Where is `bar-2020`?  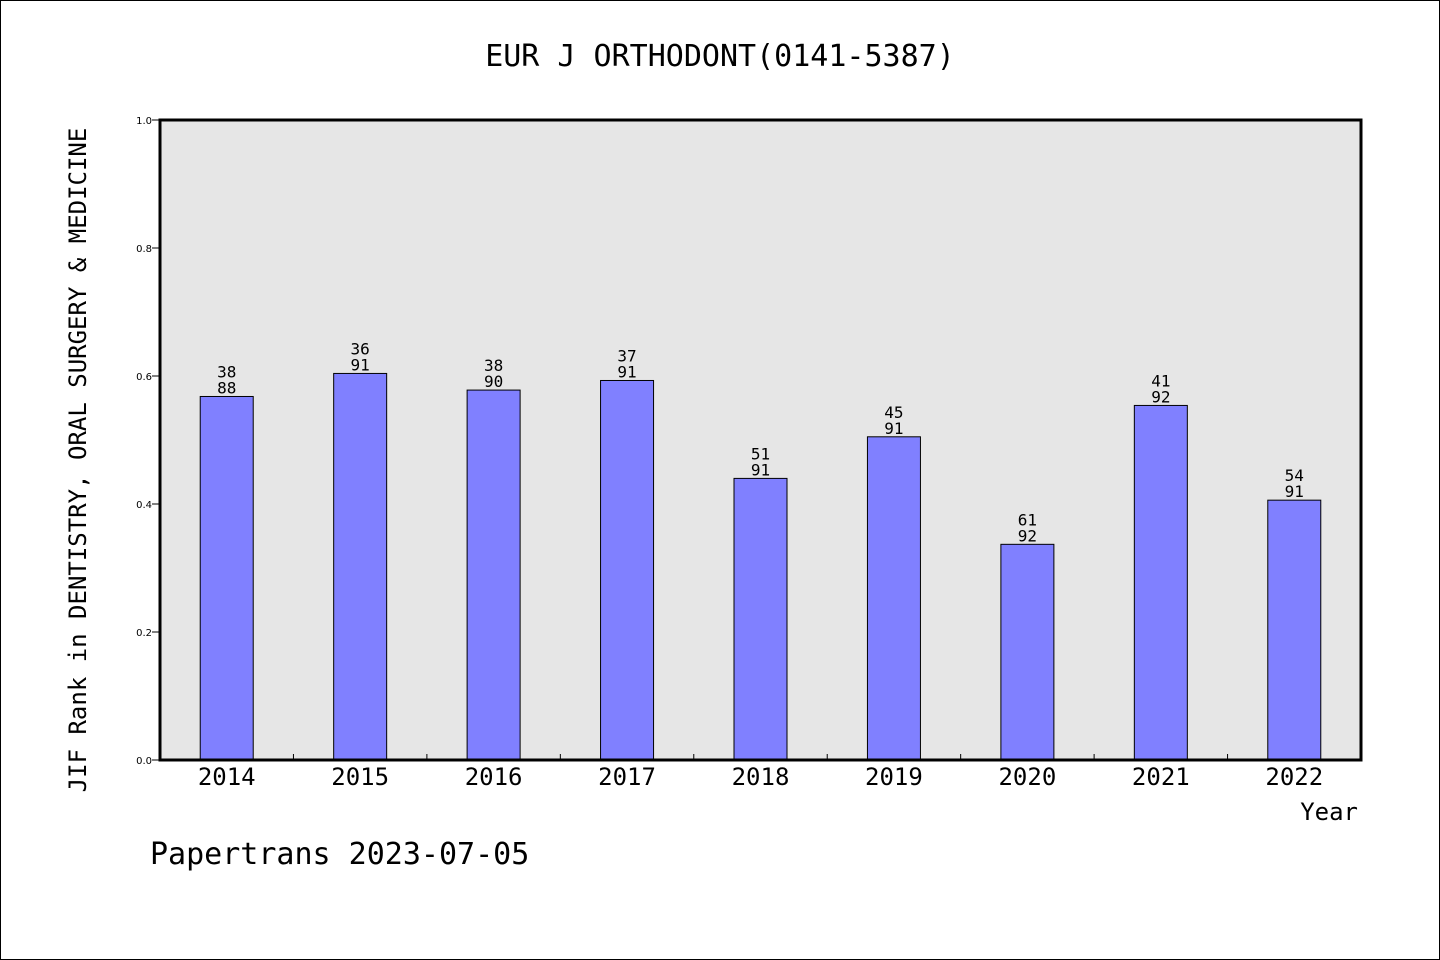
bar-2020 is located at coordinates (1027, 652).